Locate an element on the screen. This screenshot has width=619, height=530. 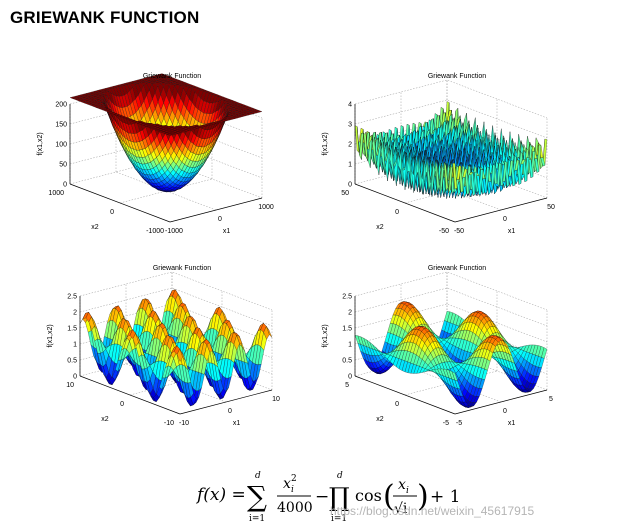
x1-tick-label: -50 is located at coordinates (459, 231).